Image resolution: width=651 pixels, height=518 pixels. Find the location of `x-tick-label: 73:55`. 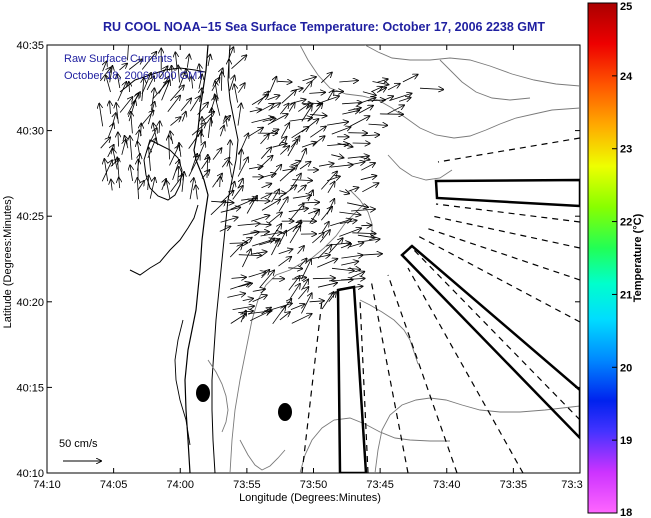

x-tick-label: 73:55 is located at coordinates (247, 485).